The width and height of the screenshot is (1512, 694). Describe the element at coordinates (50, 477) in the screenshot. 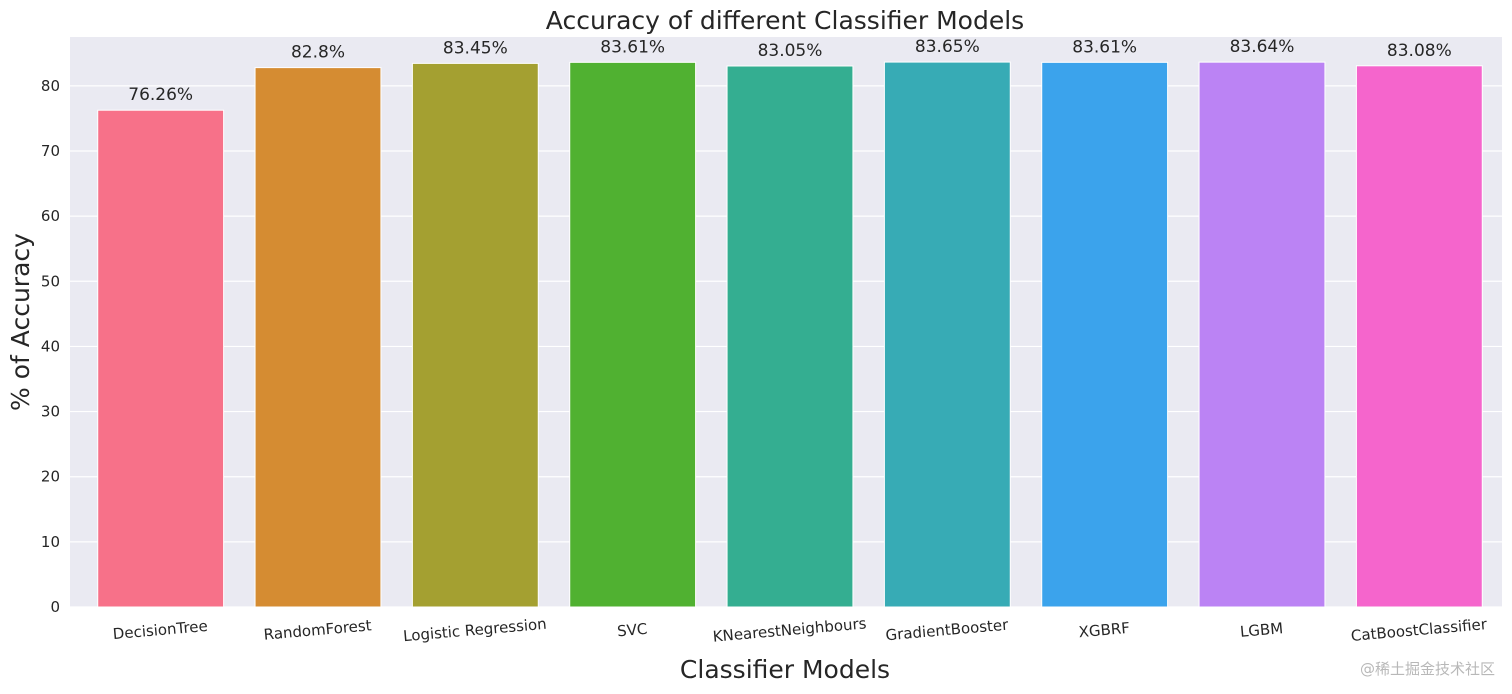

I see `y-tick-label: 20` at that location.